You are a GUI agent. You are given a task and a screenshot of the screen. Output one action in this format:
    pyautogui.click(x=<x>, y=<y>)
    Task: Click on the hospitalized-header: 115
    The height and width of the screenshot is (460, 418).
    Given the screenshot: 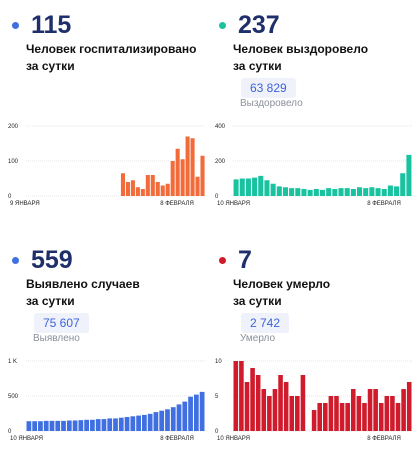 What is the action you would take?
    pyautogui.click(x=39, y=25)
    